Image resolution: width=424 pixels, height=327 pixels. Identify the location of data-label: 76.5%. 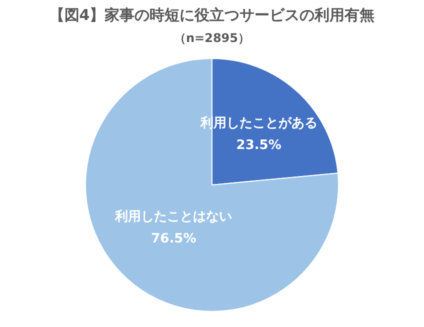
(173, 238).